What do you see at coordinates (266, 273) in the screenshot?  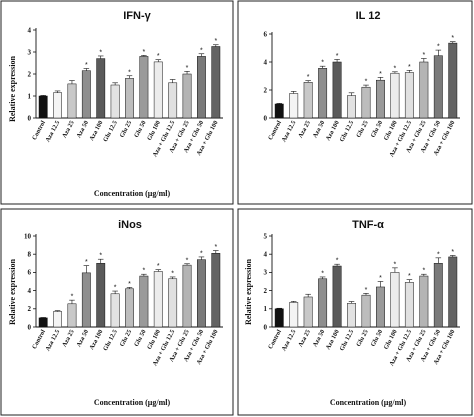 I see `panel-tnf-alpha-y-tick-label: 3` at bounding box center [266, 273].